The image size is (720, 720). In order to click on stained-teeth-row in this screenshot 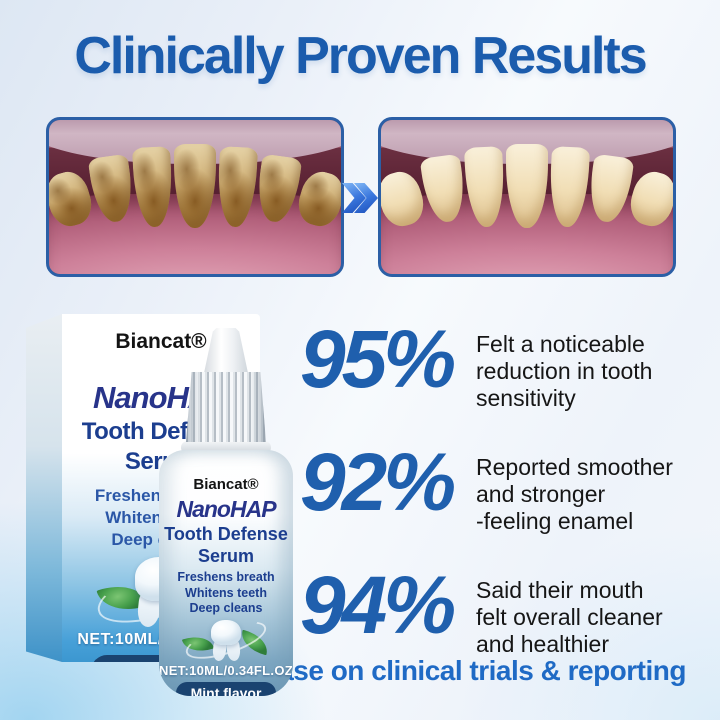, I will do `click(195, 187)`.